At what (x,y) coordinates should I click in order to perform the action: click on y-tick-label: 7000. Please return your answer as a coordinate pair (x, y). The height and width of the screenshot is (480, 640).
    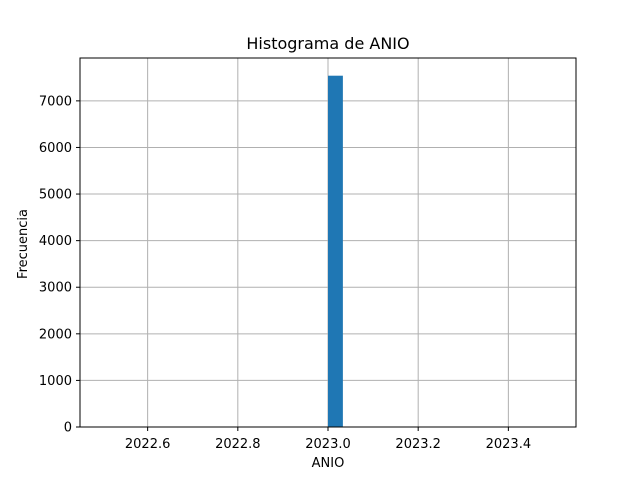
    Looking at the image, I should click on (55, 101).